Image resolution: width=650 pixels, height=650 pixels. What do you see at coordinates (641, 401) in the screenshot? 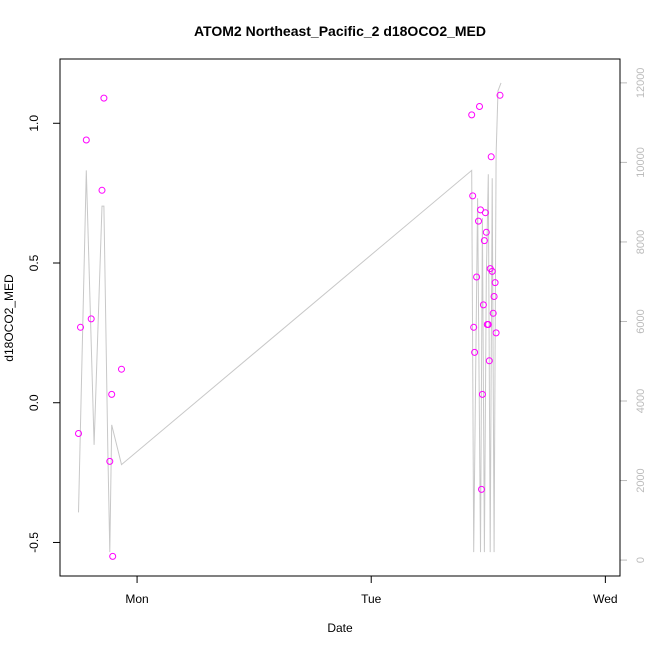
I see `y2-tick-label: 4000` at bounding box center [641, 401].